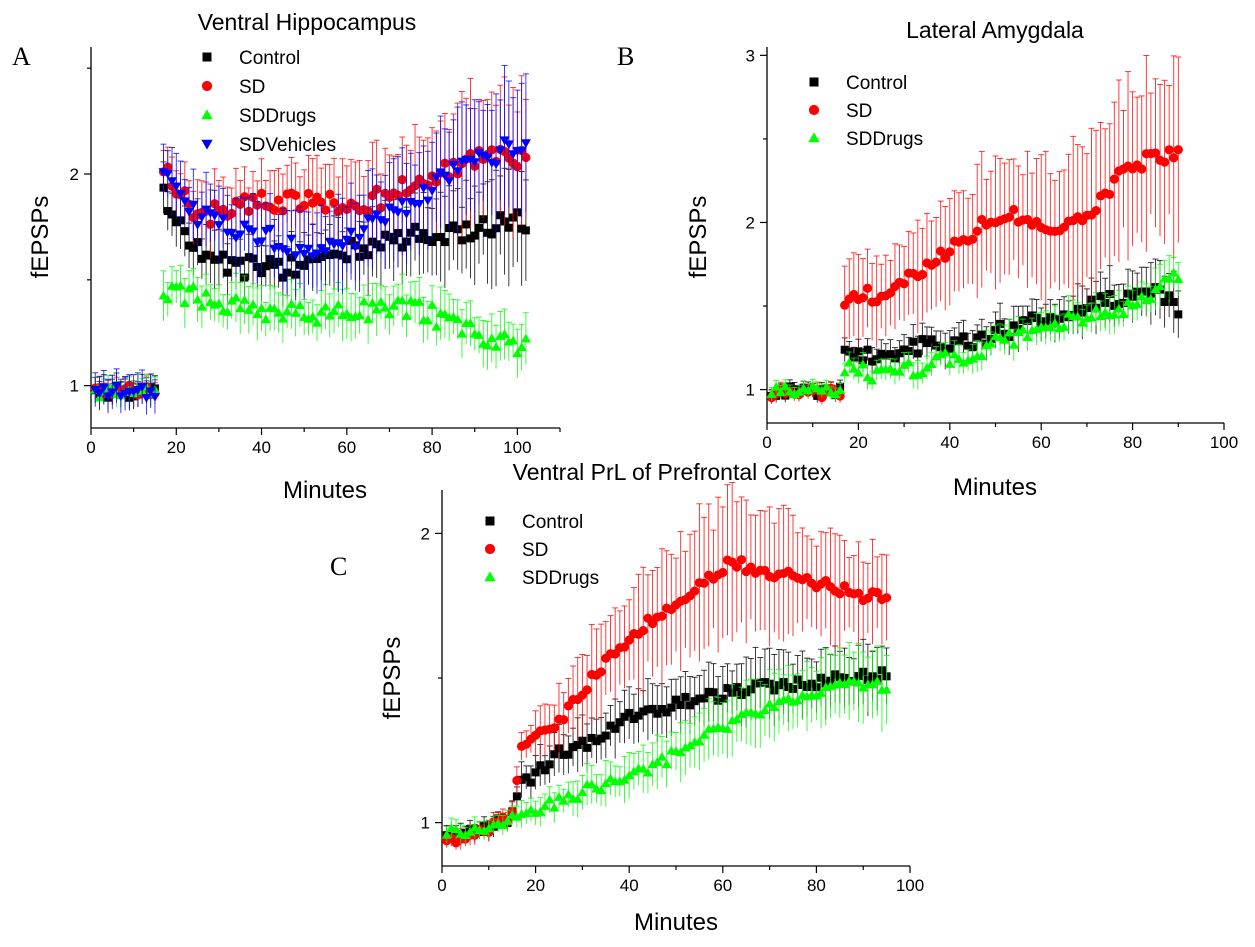 The image size is (1255, 947). What do you see at coordinates (750, 390) in the screenshot?
I see `panel-b-y-tick-label: 1` at bounding box center [750, 390].